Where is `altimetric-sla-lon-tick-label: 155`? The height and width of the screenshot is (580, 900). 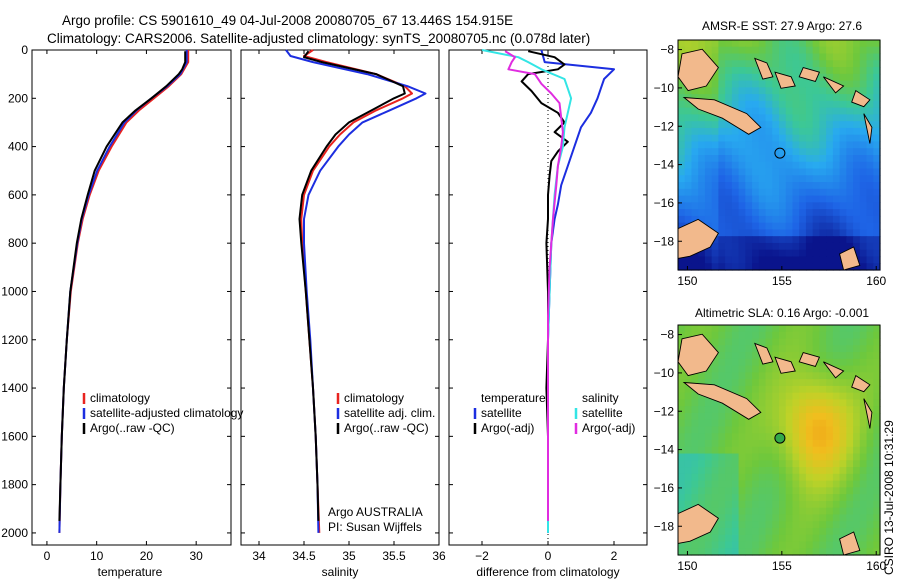
altimetric-sla-lon-tick-label: 155 is located at coordinates (782, 566).